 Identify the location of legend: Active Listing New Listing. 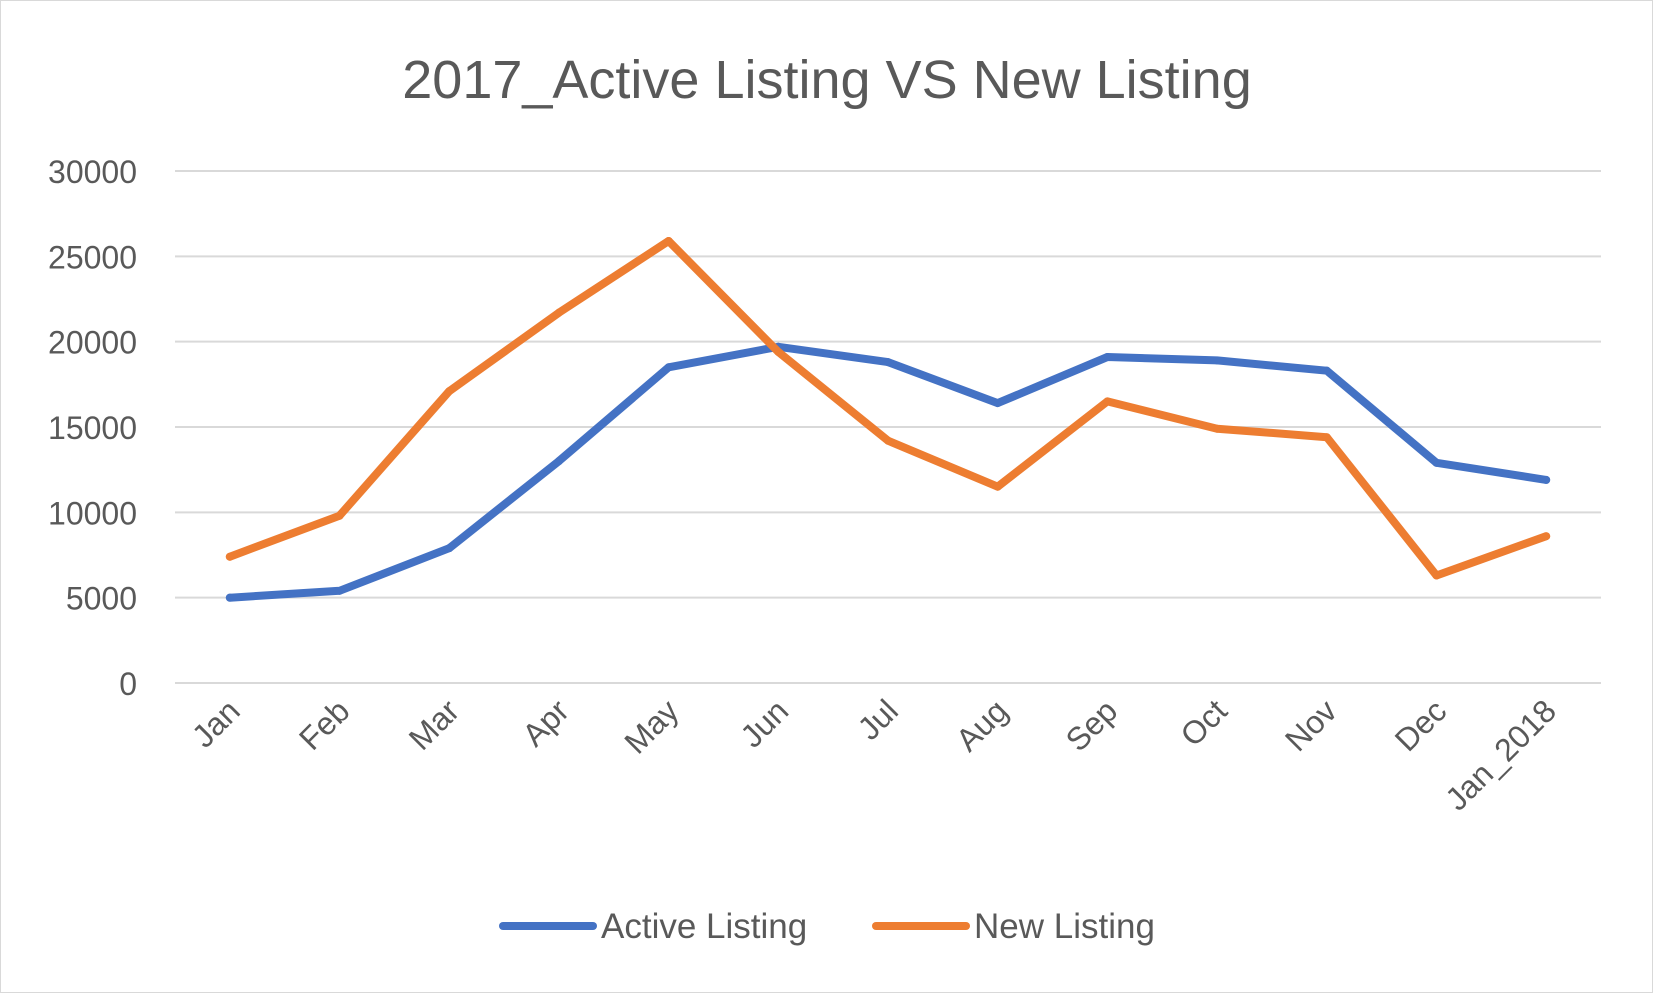
(827, 926).